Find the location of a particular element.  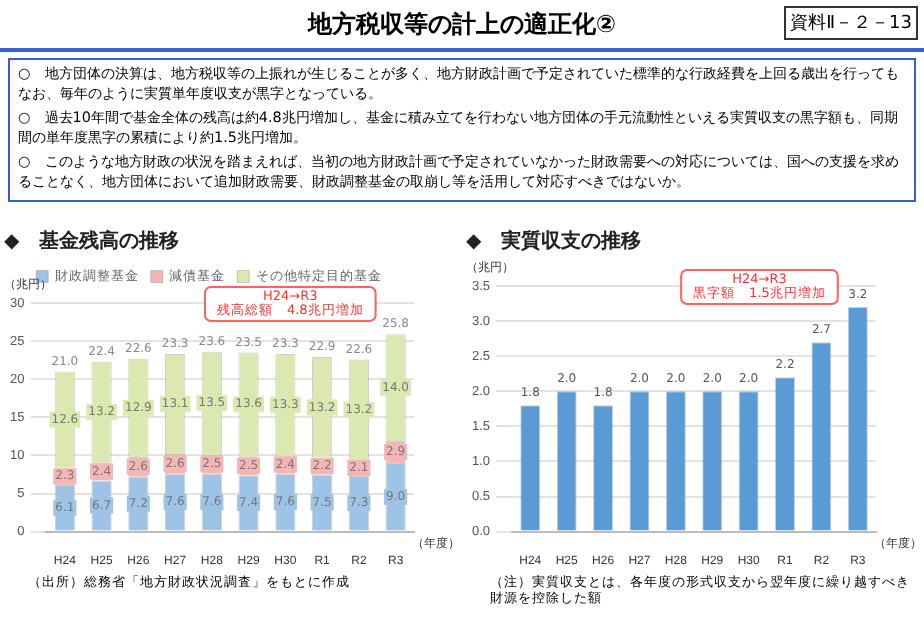

chart-title: ◆ 実質収支の推移 is located at coordinates (554, 241).